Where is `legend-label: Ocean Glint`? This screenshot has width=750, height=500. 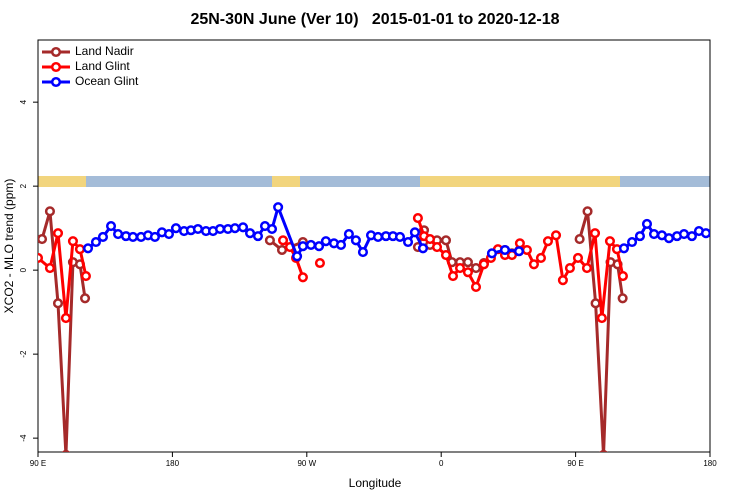 legend-label: Ocean Glint is located at coordinates (107, 81).